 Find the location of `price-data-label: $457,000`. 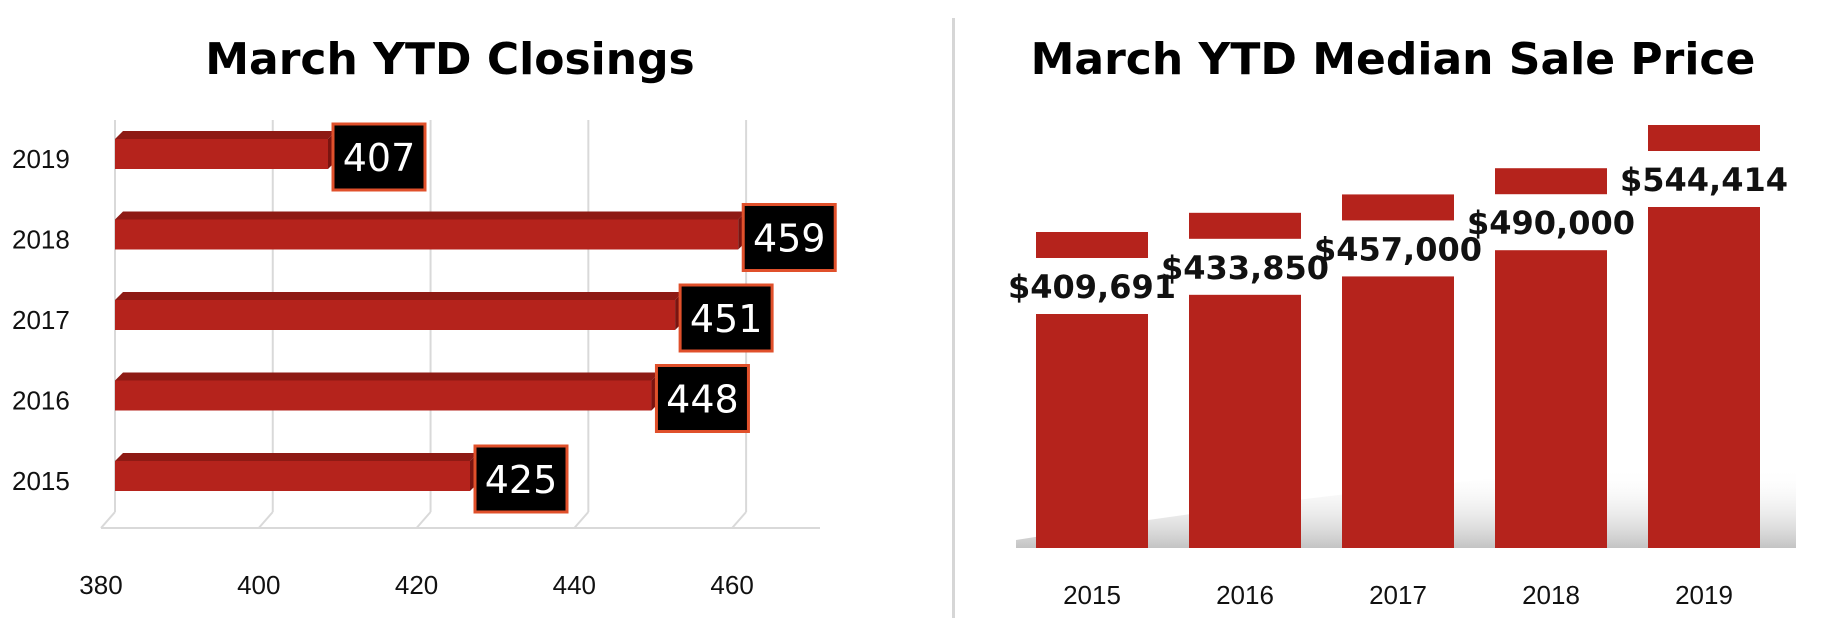

price-data-label: $457,000 is located at coordinates (1398, 249).